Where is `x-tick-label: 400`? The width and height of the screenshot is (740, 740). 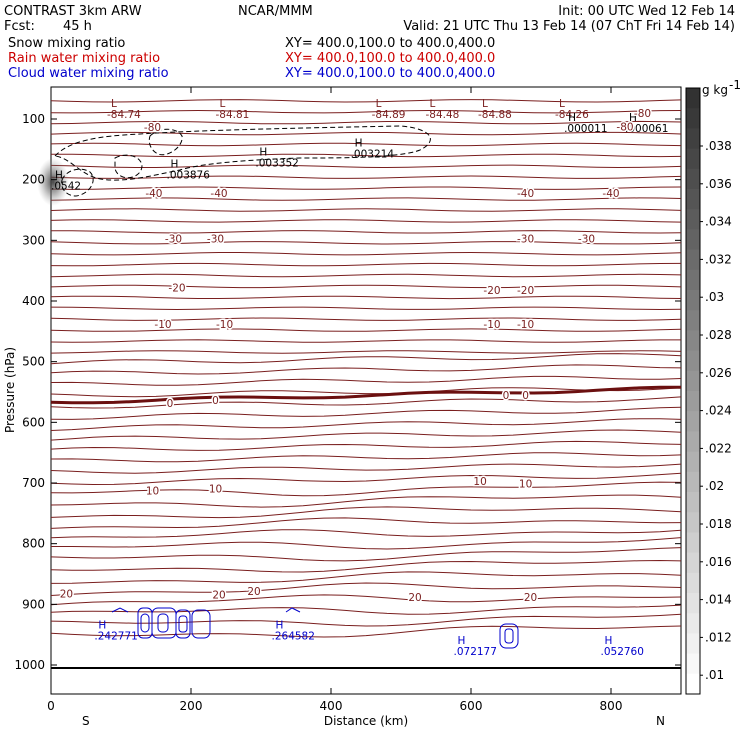 x-tick-label: 400 is located at coordinates (331, 706).